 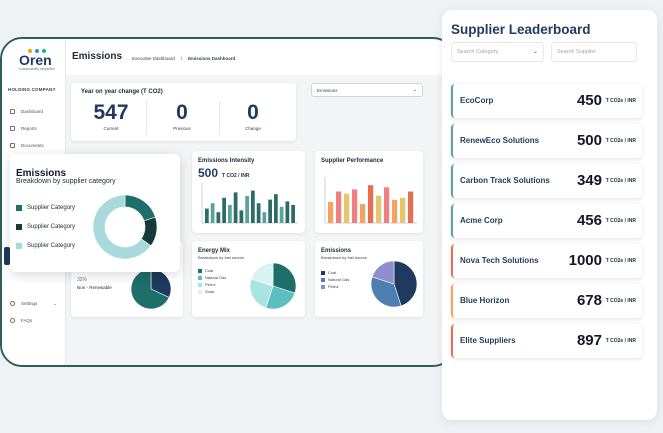 What do you see at coordinates (546, 141) in the screenshot?
I see `leaderboard-row: RenewEco Solutions 500 T CO2e / INR` at bounding box center [546, 141].